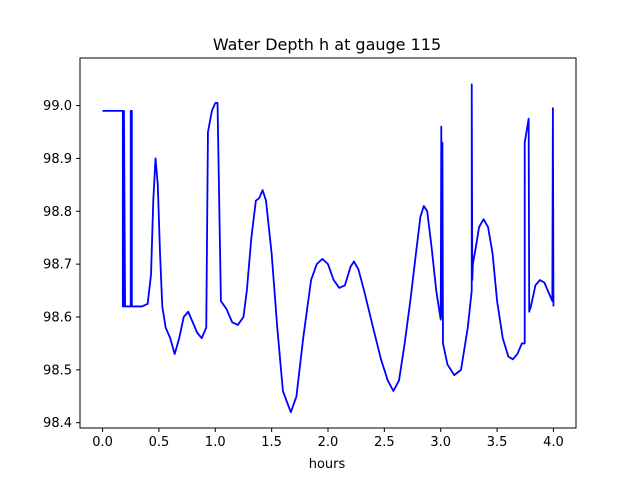 Image resolution: width=640 pixels, height=480 pixels. I want to click on y-tick-label: 98.5, so click(57, 370).